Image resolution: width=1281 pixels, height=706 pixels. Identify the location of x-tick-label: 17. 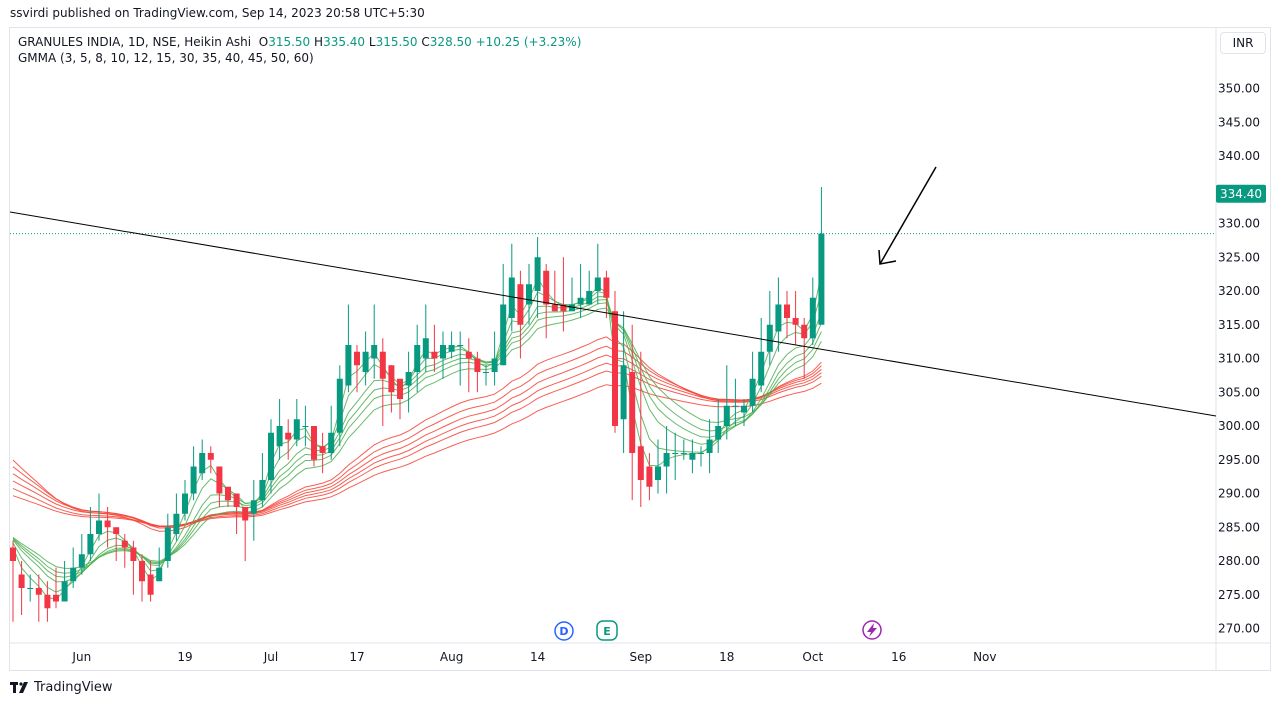
(356, 657).